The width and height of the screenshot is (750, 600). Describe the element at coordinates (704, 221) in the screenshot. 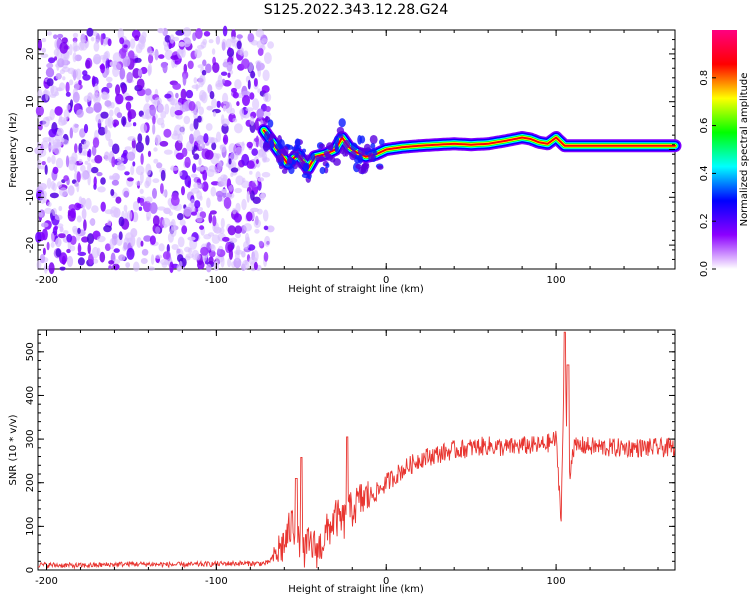

I see `colorbar-tick-label: 0.2` at that location.